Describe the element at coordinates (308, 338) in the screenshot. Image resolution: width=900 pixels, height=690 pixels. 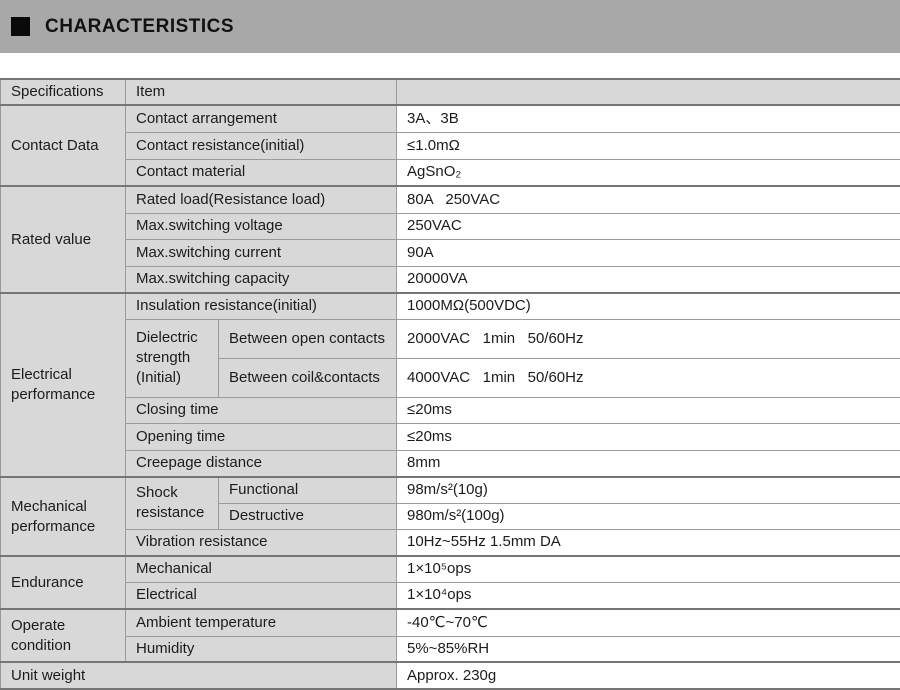
I see `subitem-cell: Between open contacts` at that location.